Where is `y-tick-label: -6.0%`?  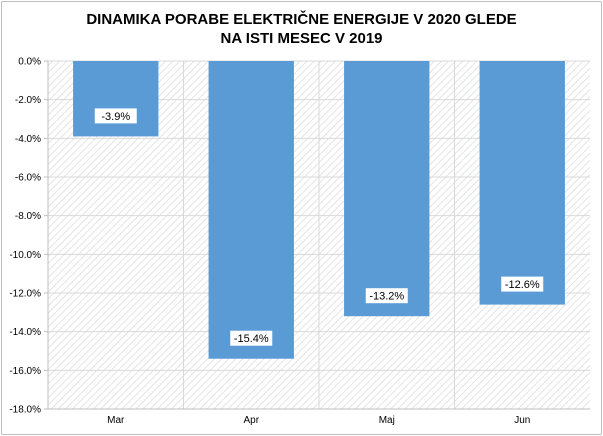
y-tick-label: -6.0% is located at coordinates (28, 178).